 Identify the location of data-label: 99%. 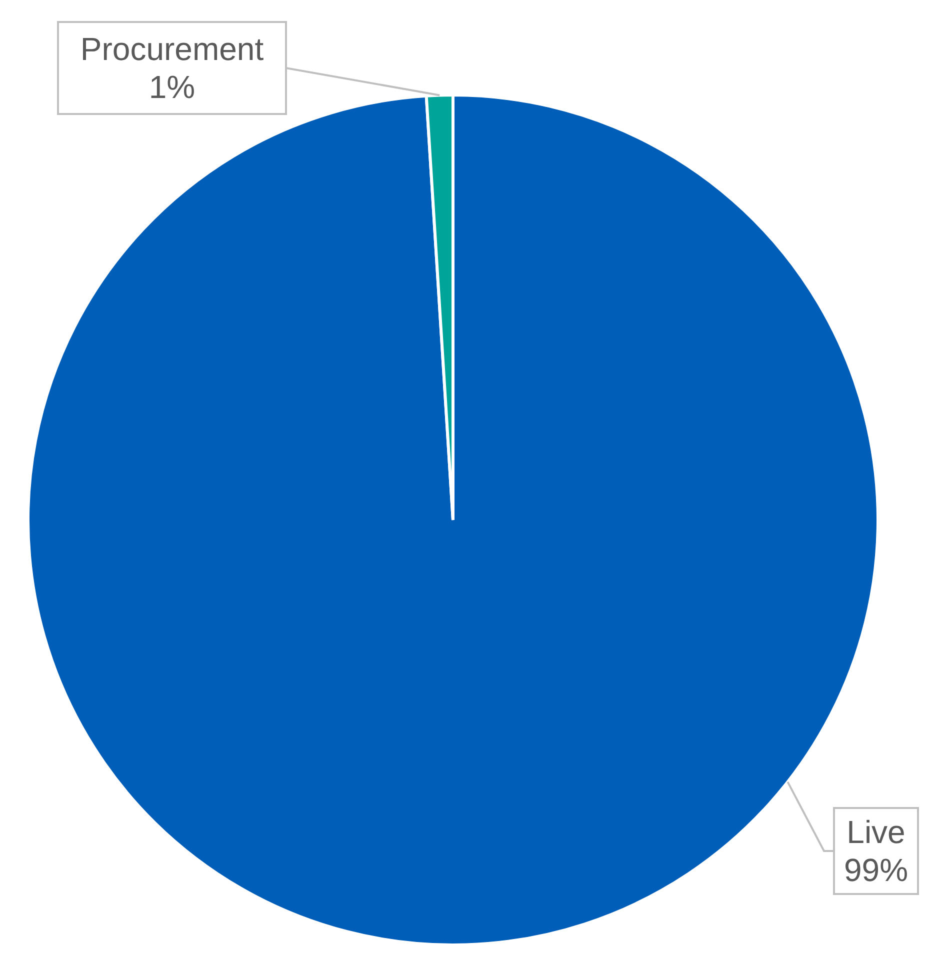
(876, 870).